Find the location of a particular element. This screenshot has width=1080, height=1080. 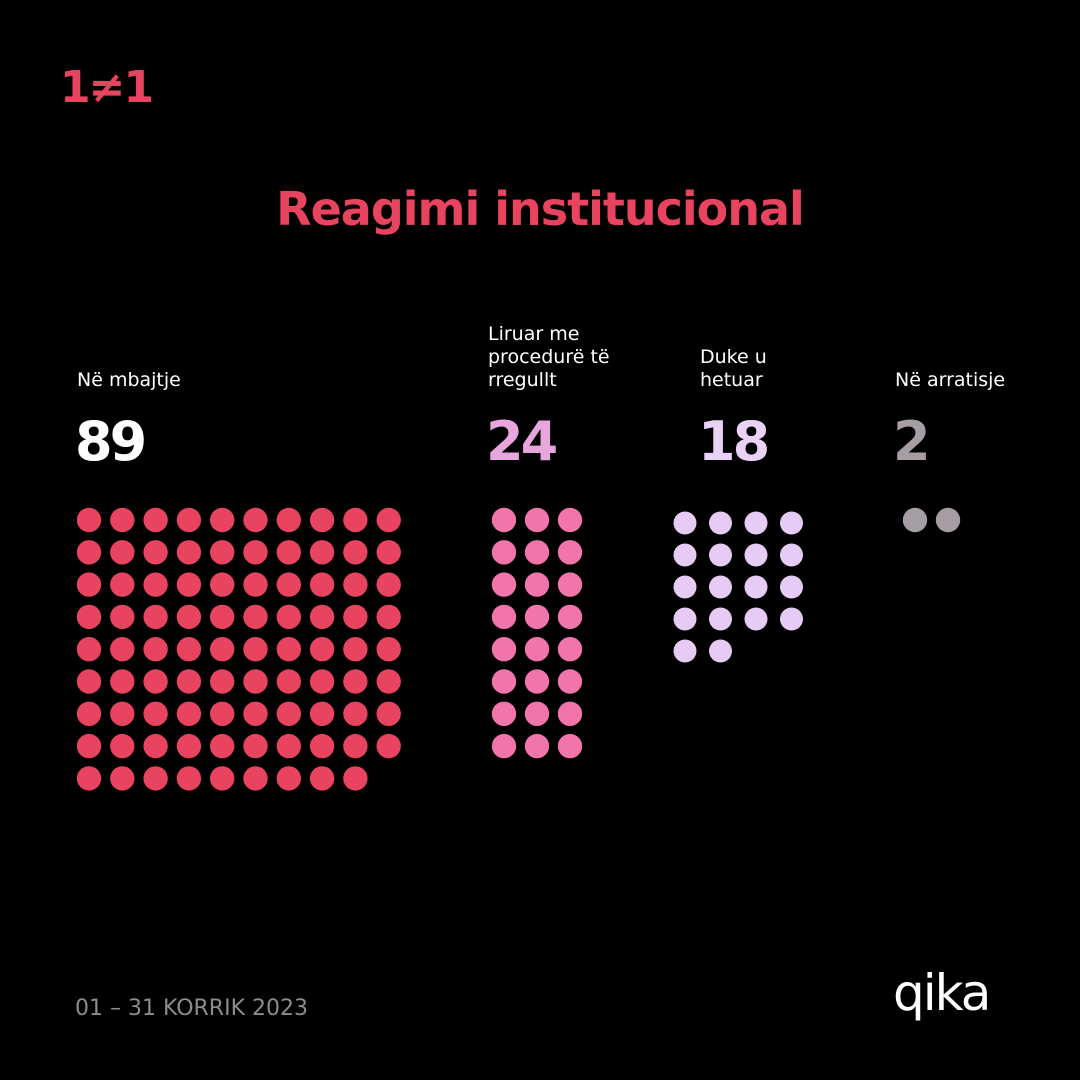

category-label: Liruar me procedurë të rregullt is located at coordinates (549, 357).